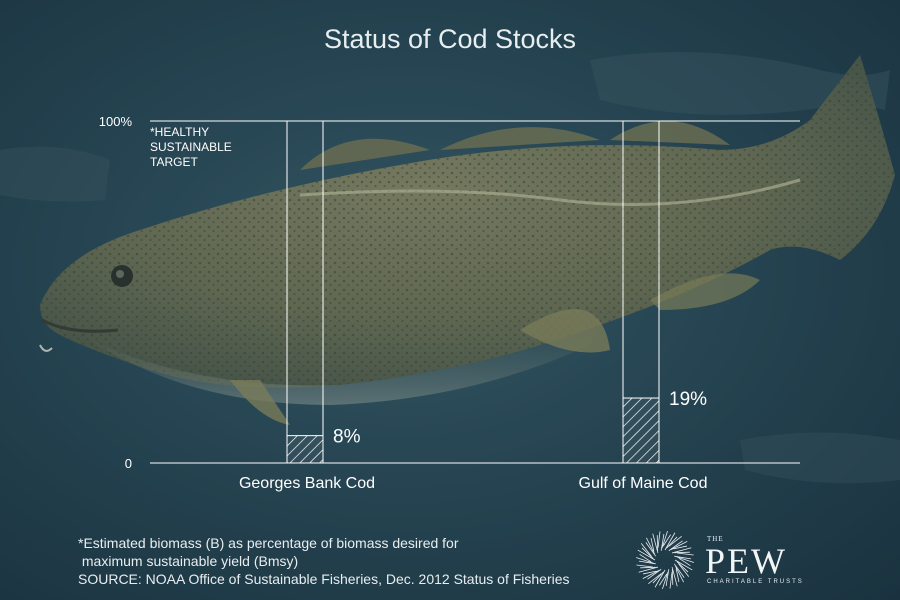 Image resolution: width=900 pixels, height=600 pixels. What do you see at coordinates (665, 560) in the screenshot?
I see `sunburst-icon` at bounding box center [665, 560].